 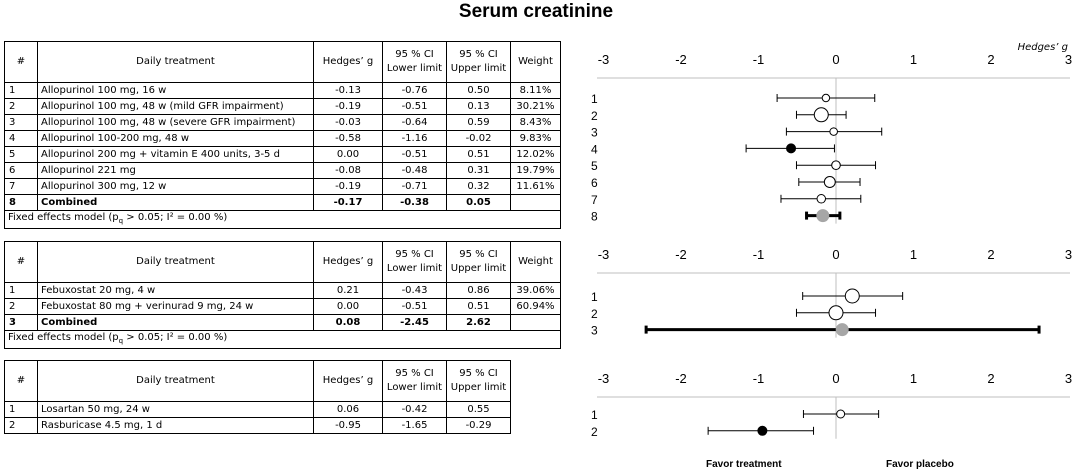 What do you see at coordinates (282, 409) in the screenshot?
I see `table-row: 1 Losartan 50 mg, 24 w 0.06 -0.42 0.55` at bounding box center [282, 409].